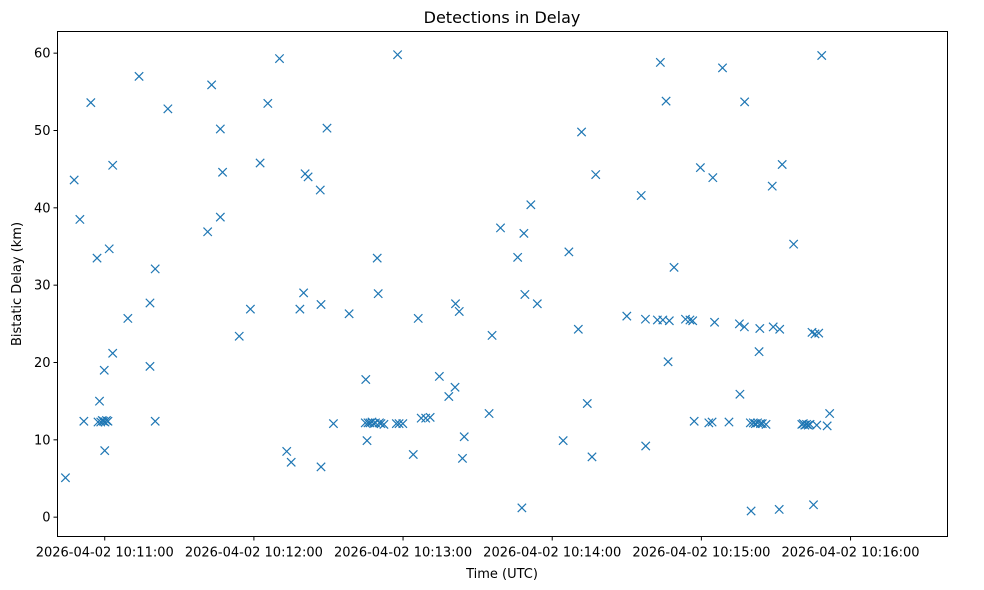 This screenshot has height=590, width=984. I want to click on y-tick-label: 10, so click(42, 440).